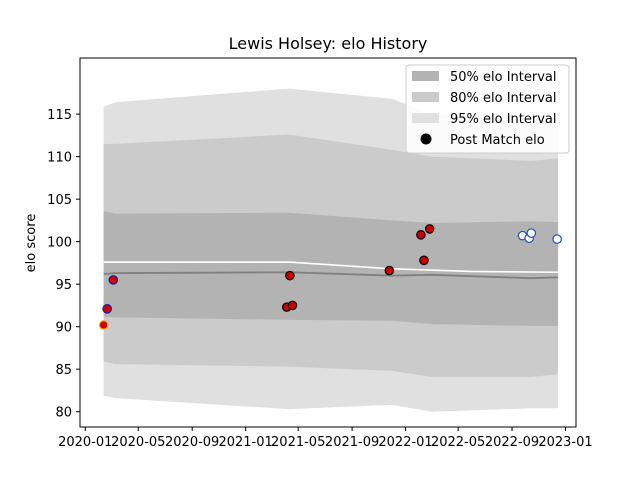  Describe the element at coordinates (59, 243) in the screenshot. I see `y-tick-label: 100` at that location.